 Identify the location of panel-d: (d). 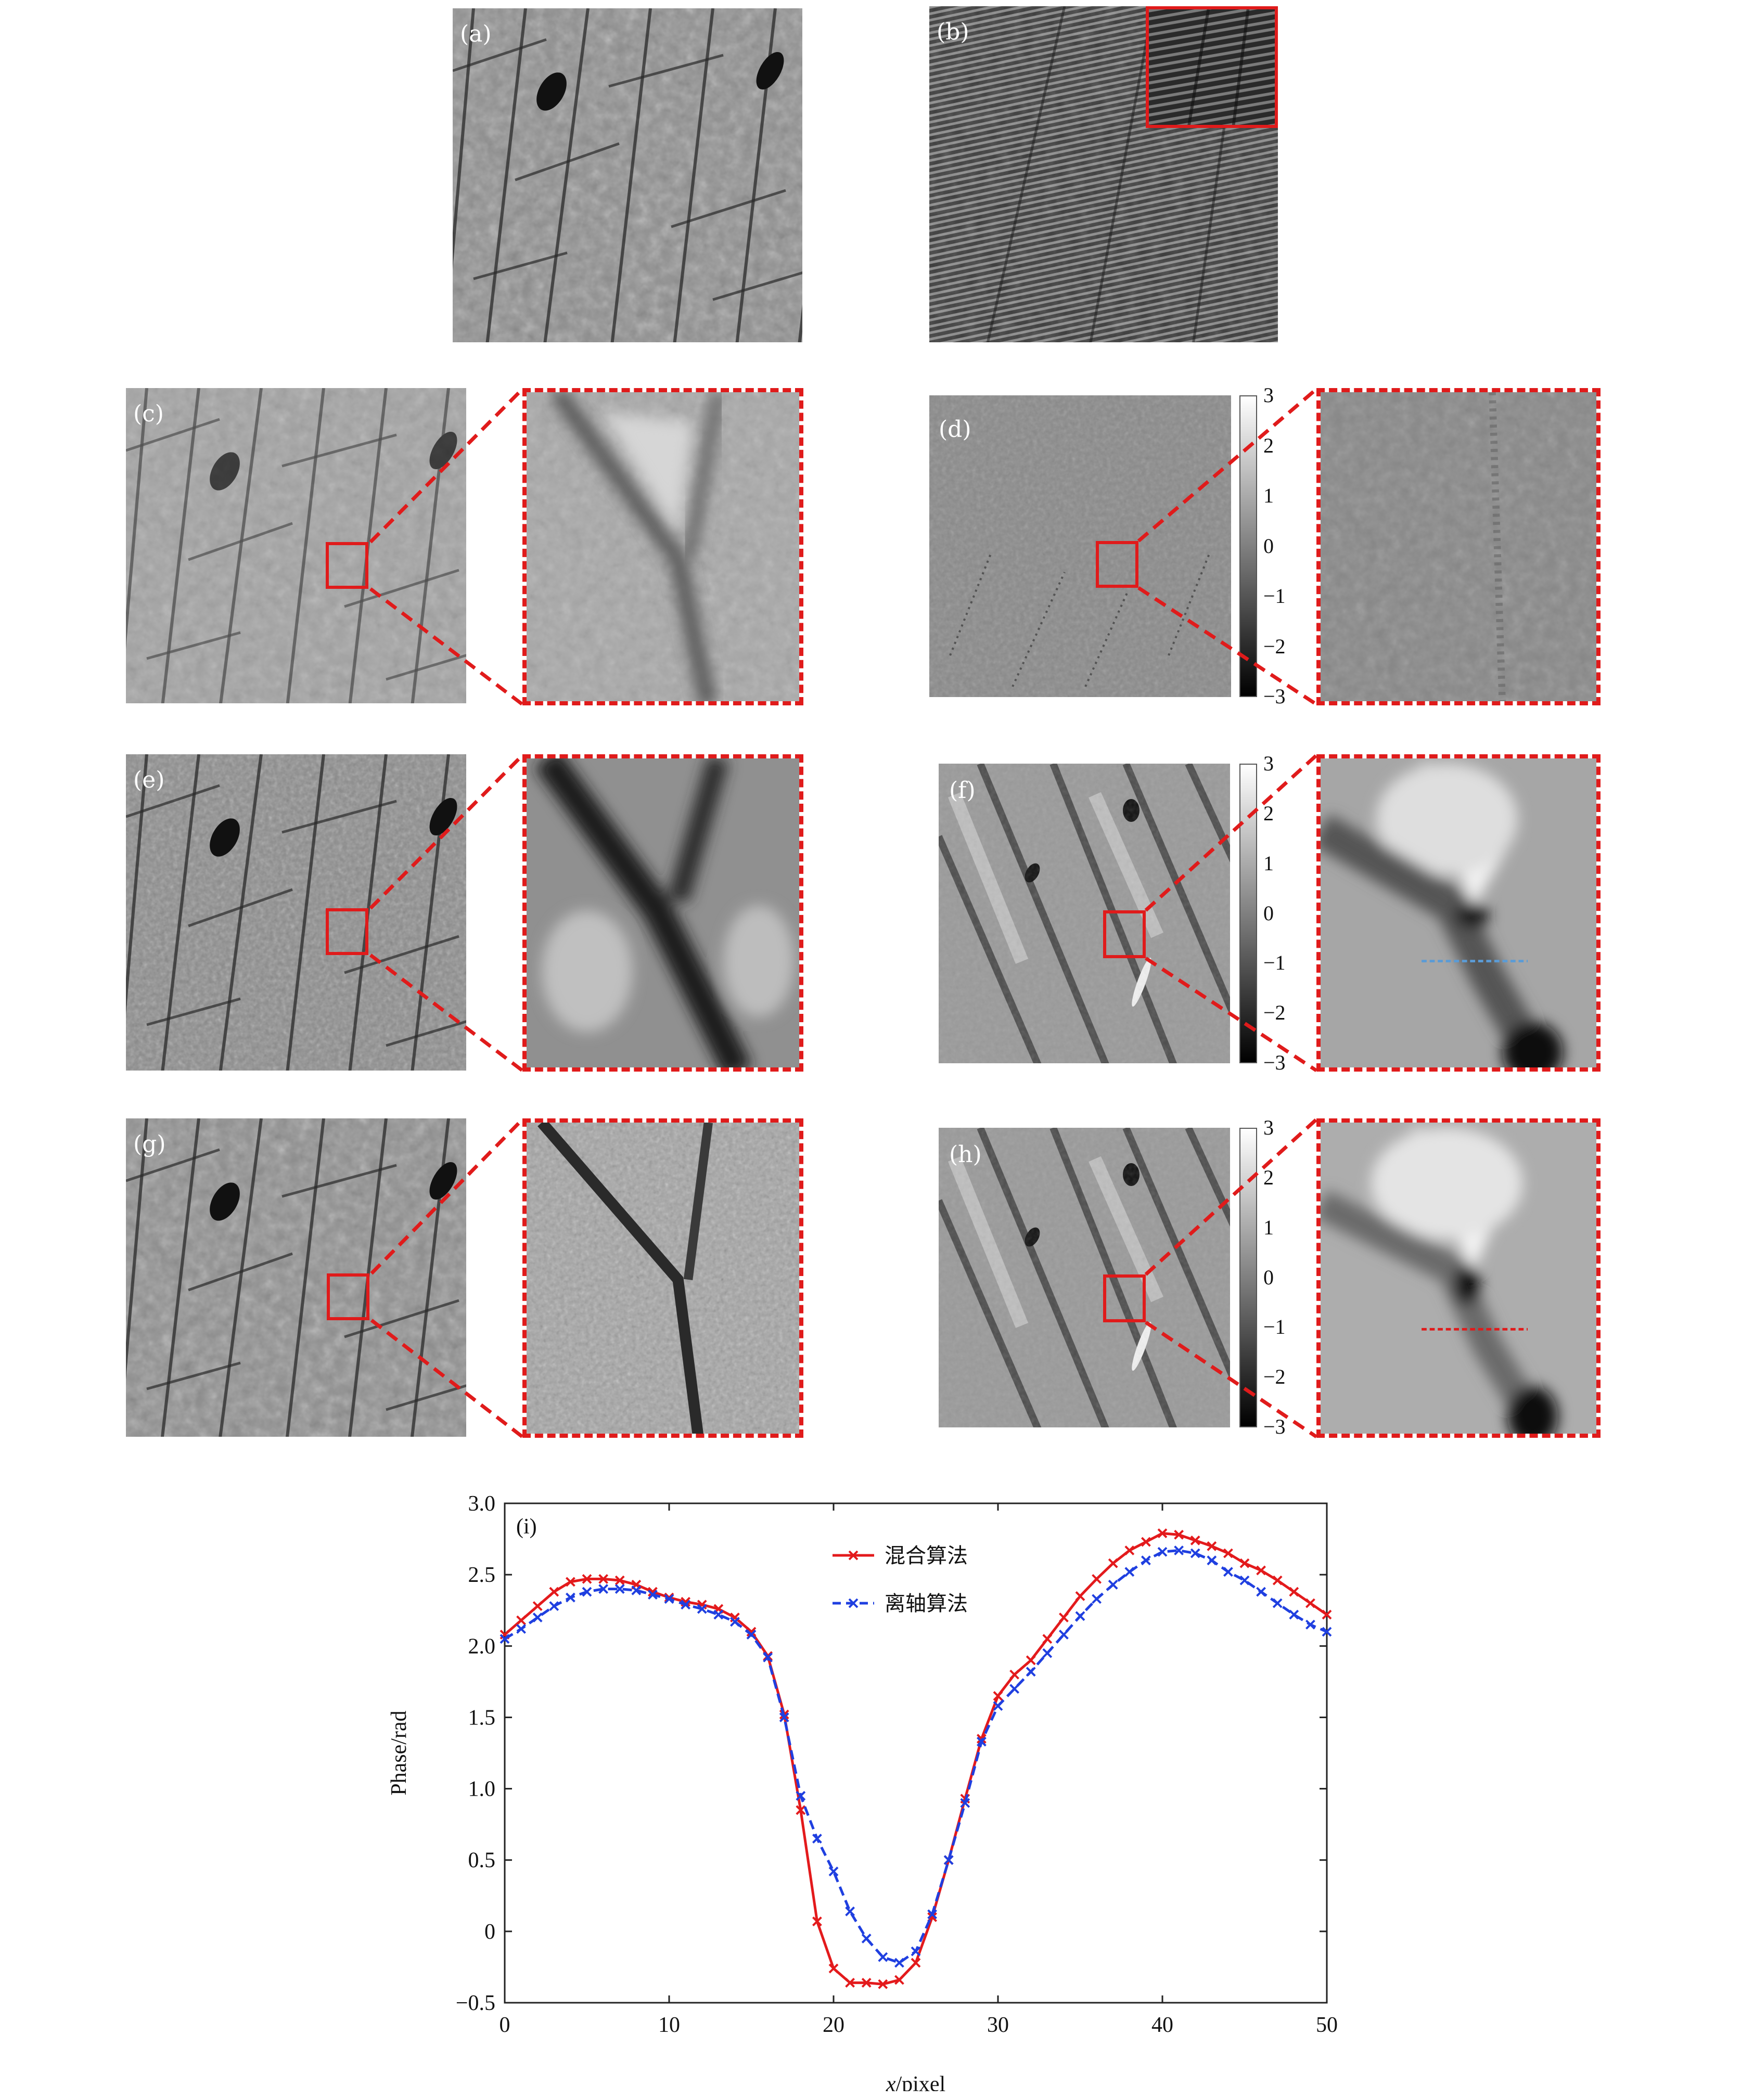
(1080, 546).